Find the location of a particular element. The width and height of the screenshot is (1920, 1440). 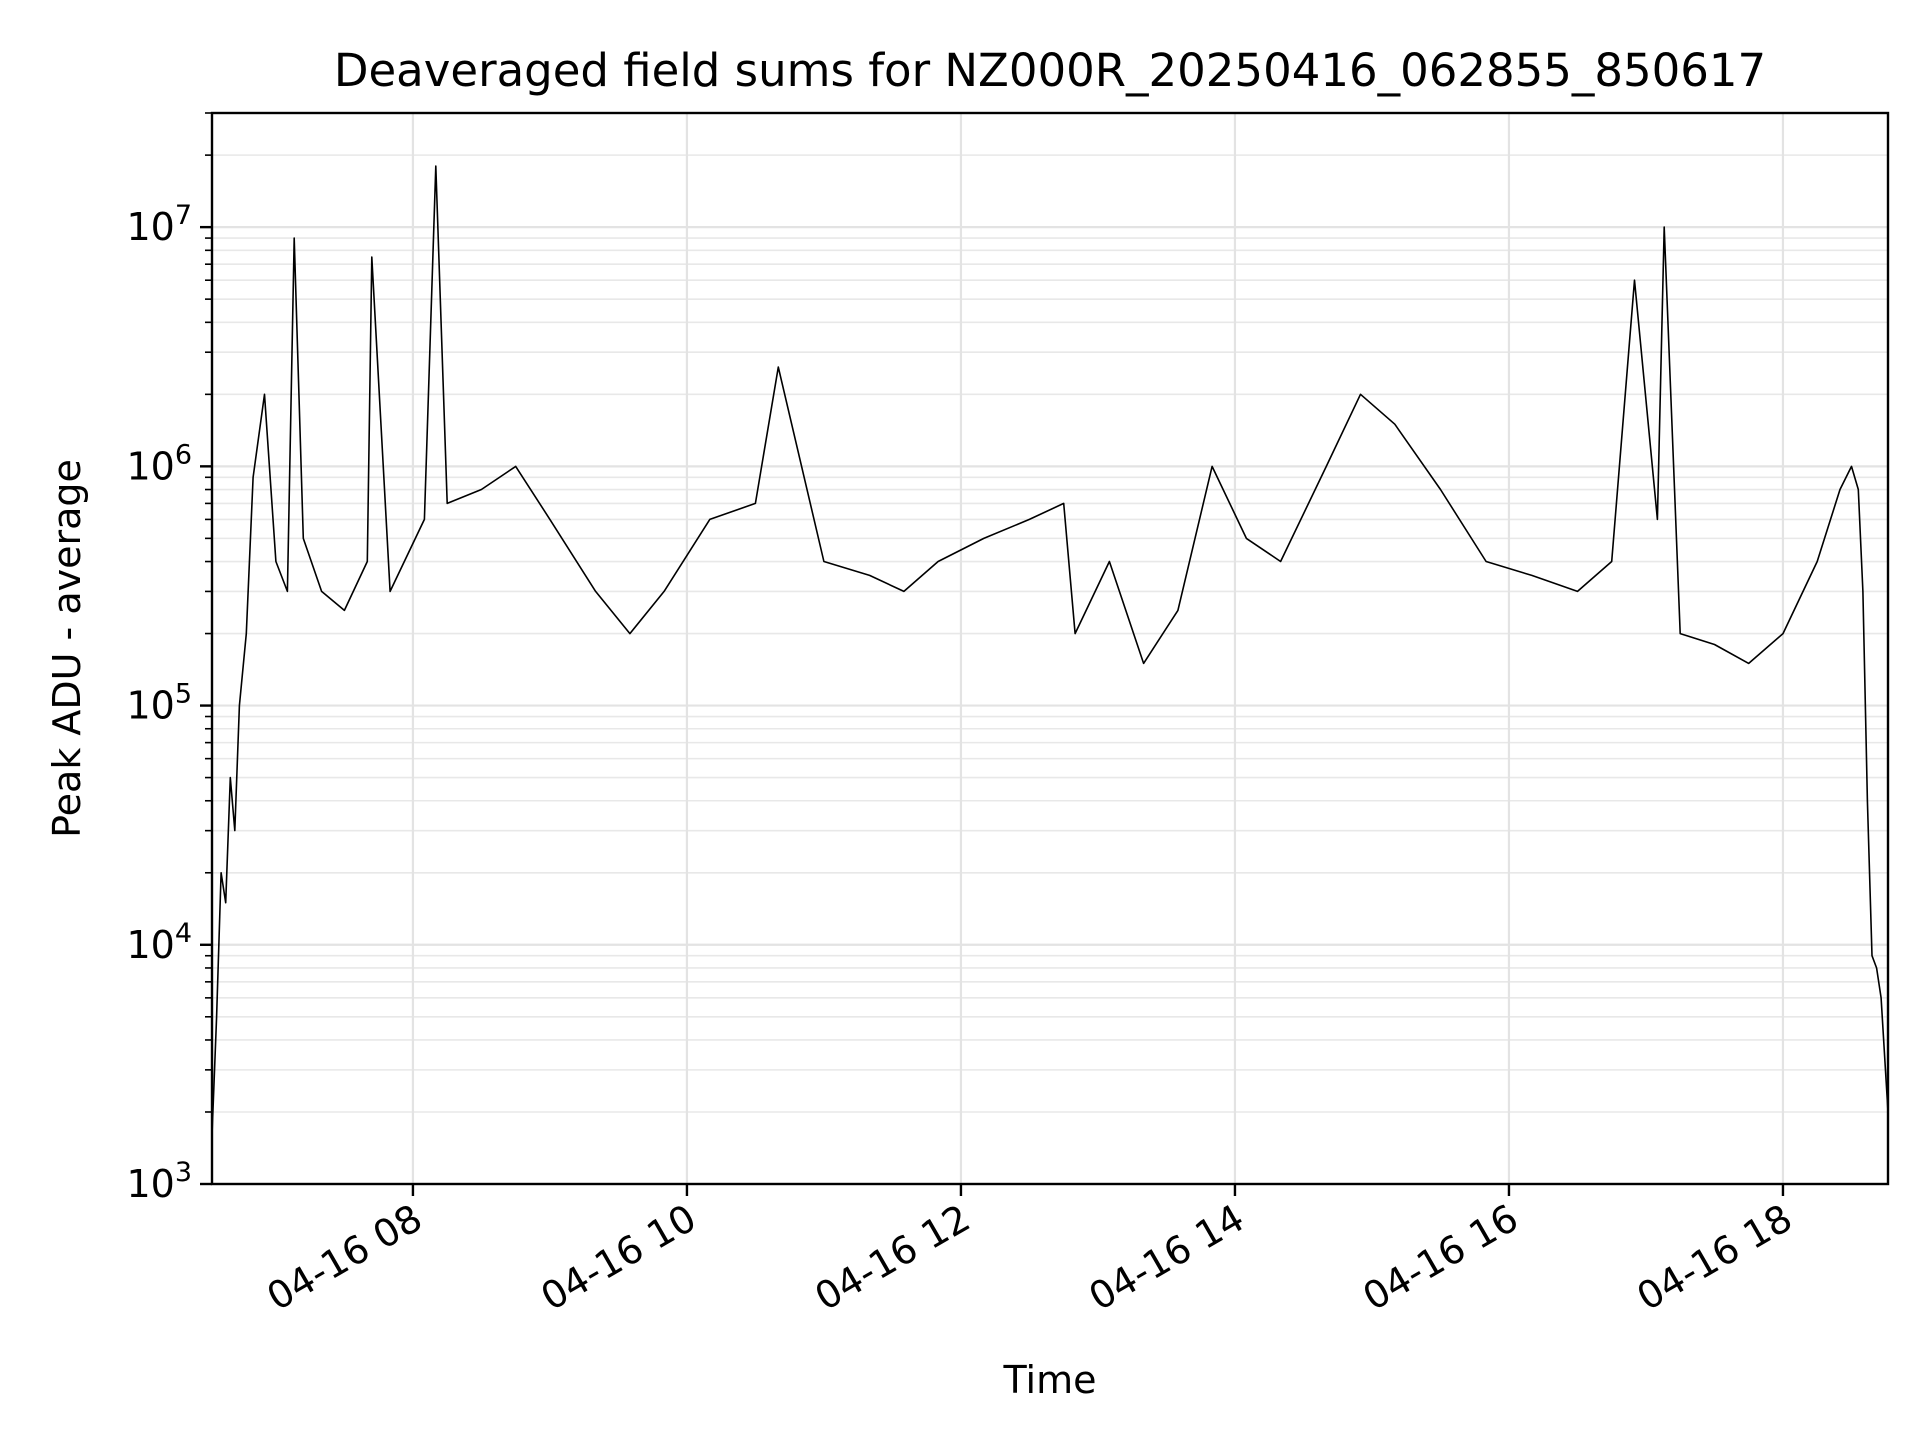

y-axis-label: Peak ADU - average is located at coordinates (67, 648).